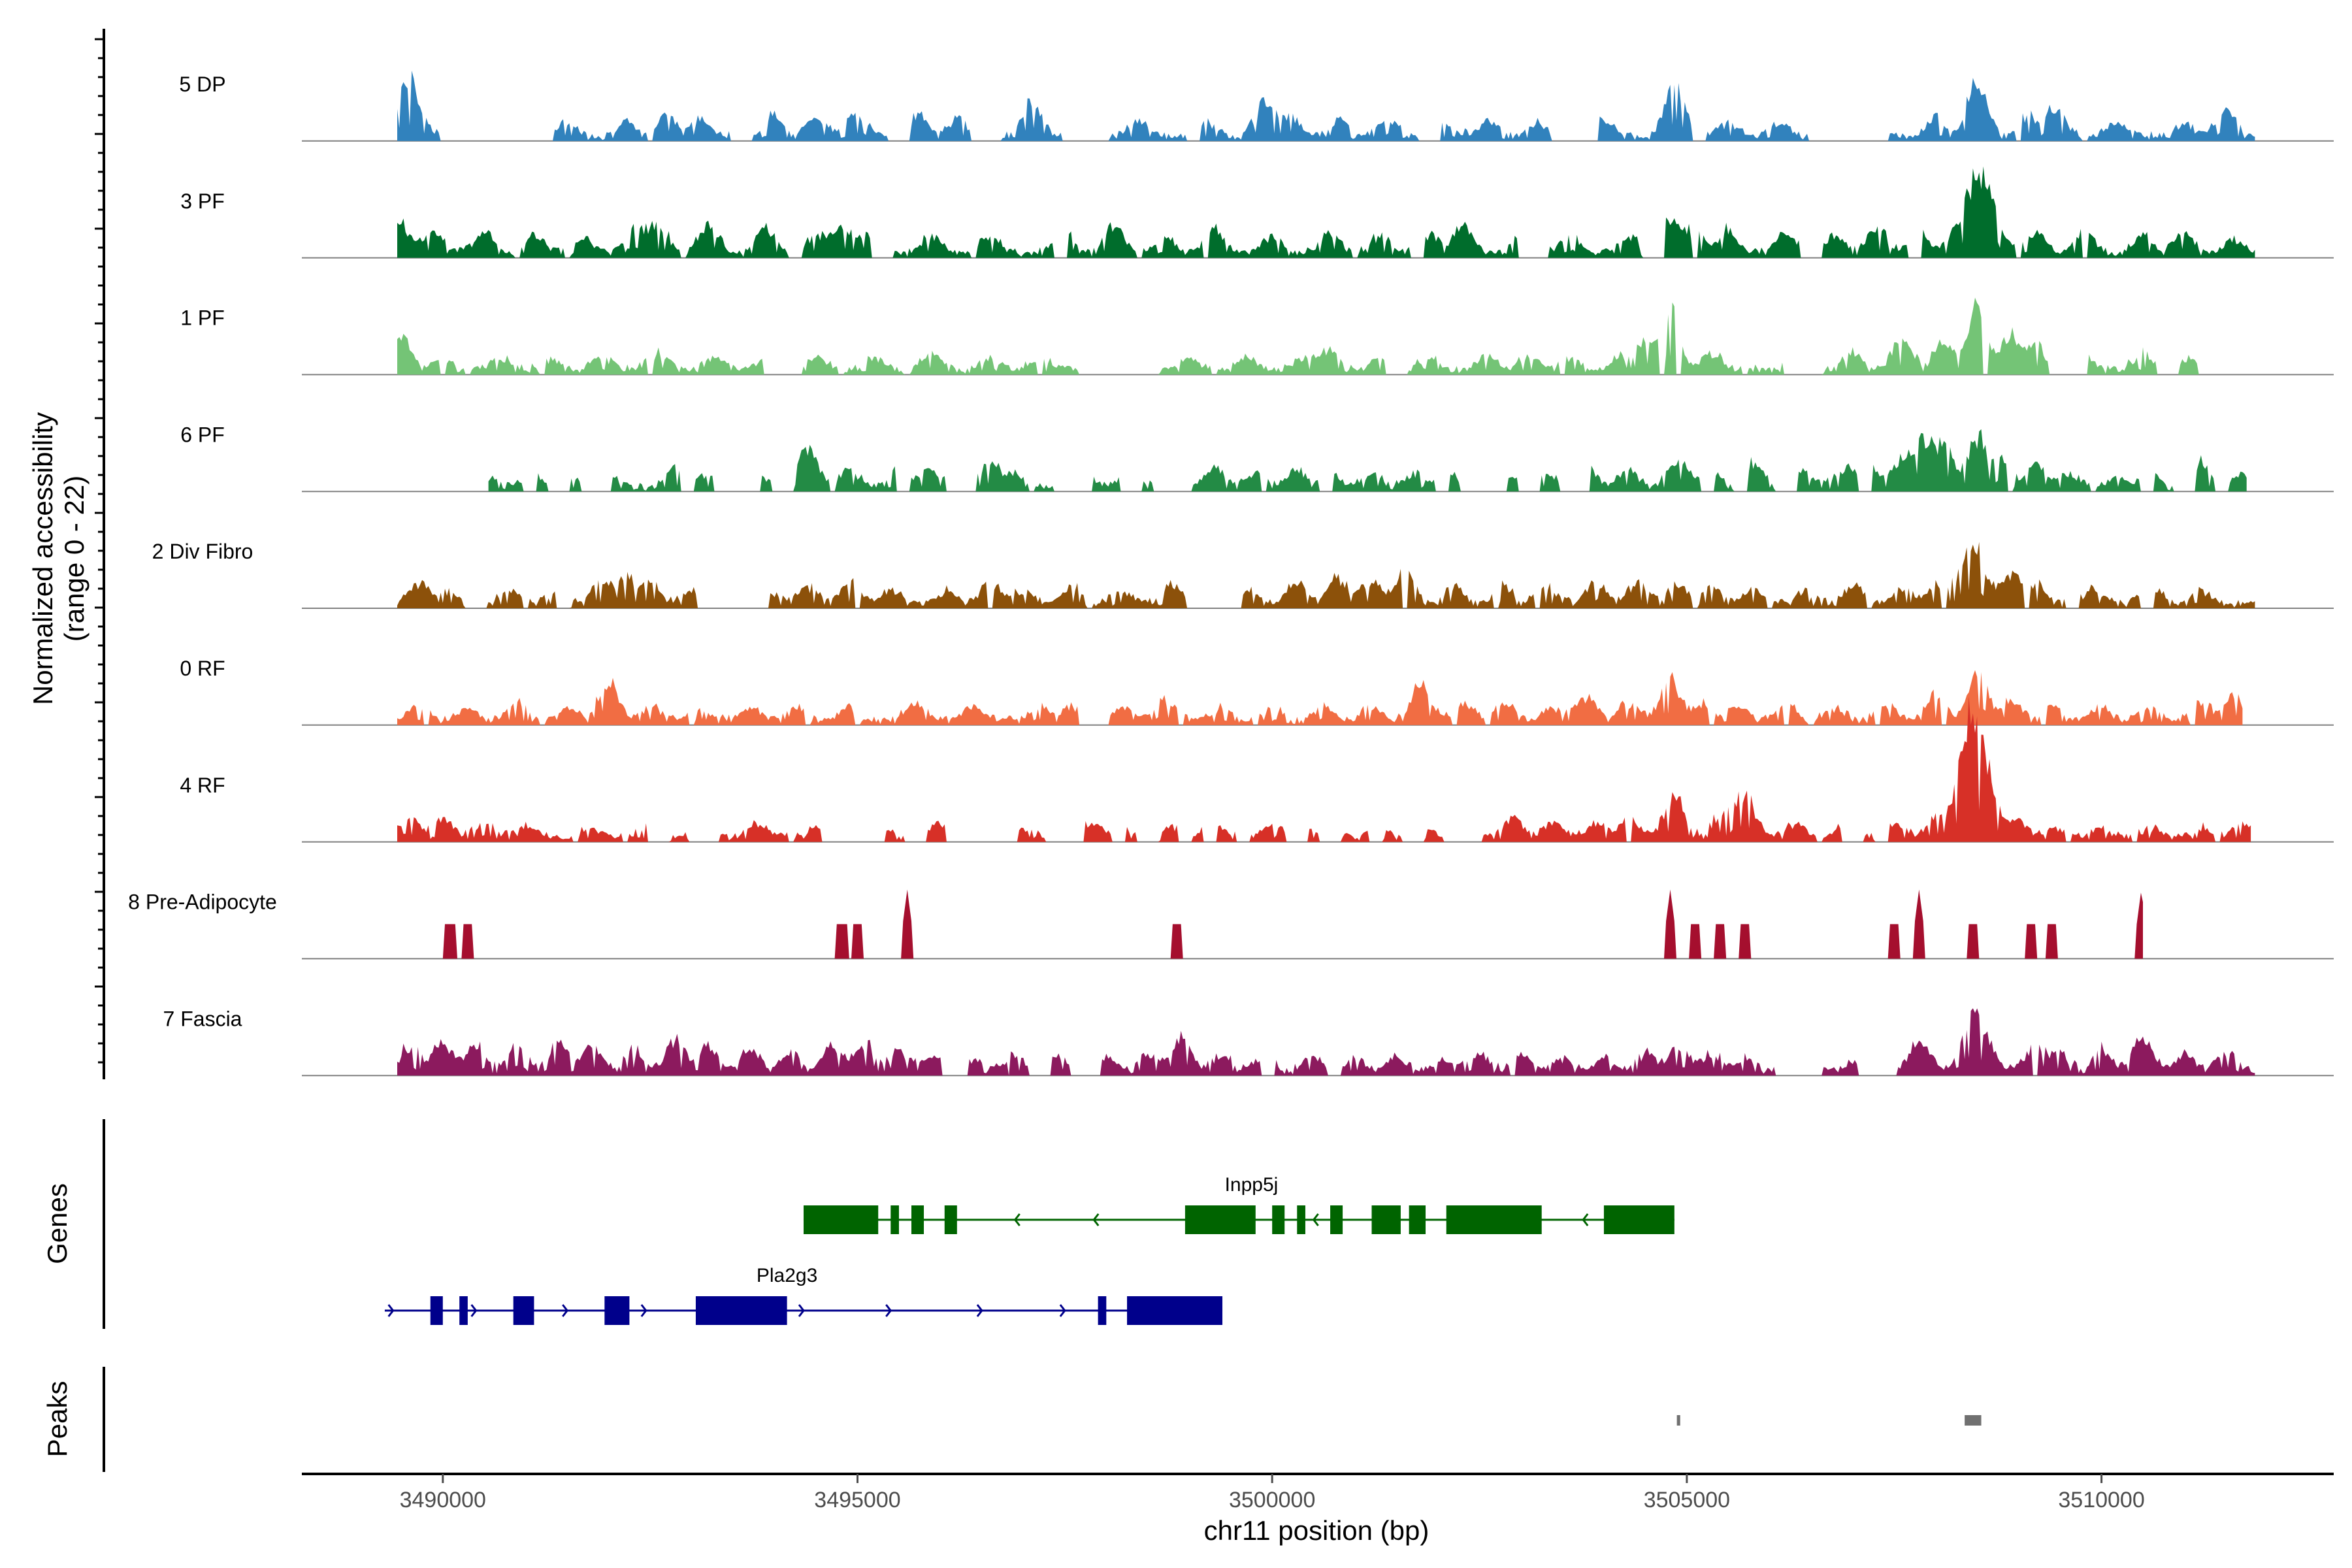  Describe the element at coordinates (202, 785) in the screenshot. I see `track-label: 4 RF` at that location.